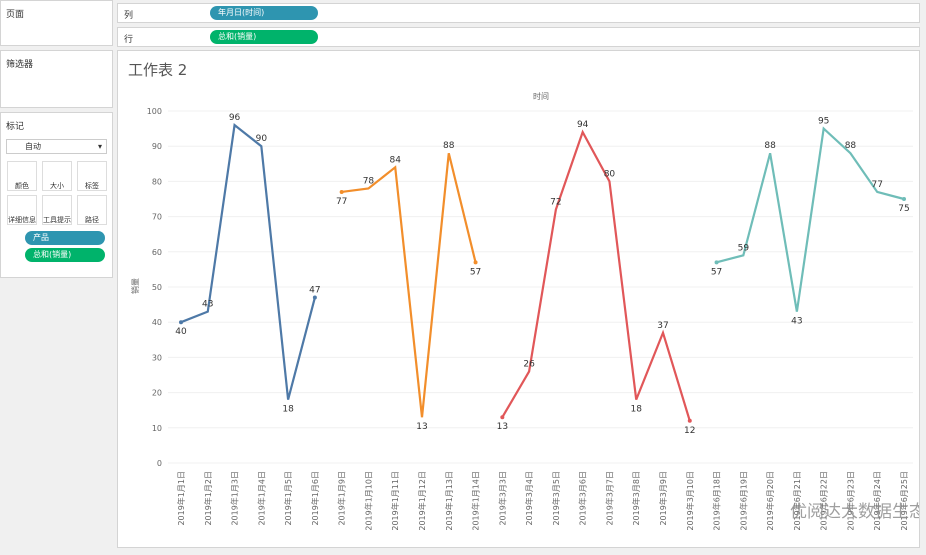  What do you see at coordinates (154, 111) in the screenshot?
I see `y-tick-label: 100` at bounding box center [154, 111].